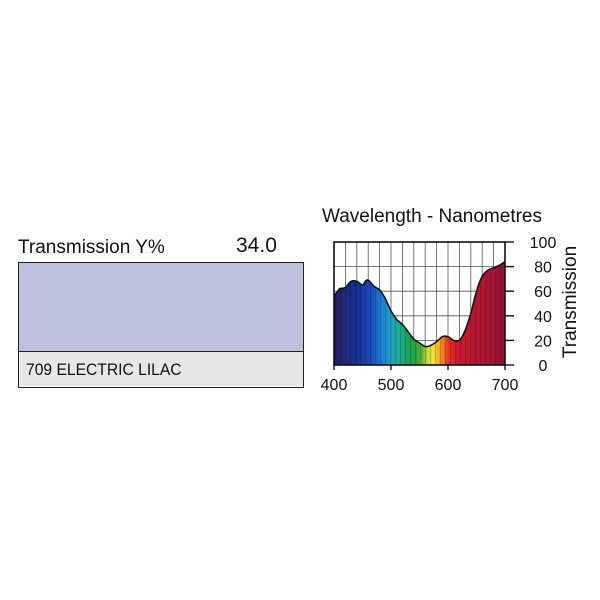 This screenshot has width=600, height=600. I want to click on y-tick-label: 0, so click(543, 366).